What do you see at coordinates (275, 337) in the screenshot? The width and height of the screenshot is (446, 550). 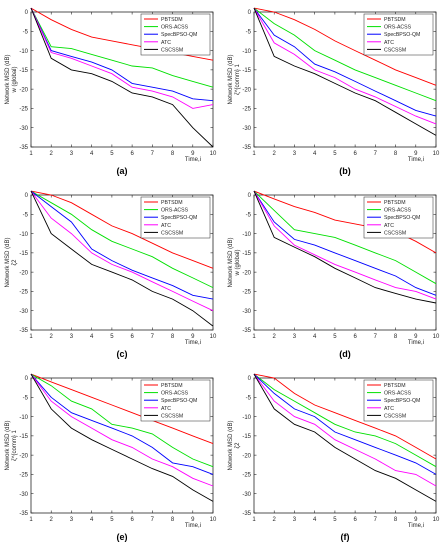 I see `x-tick-label: 2` at bounding box center [275, 337].